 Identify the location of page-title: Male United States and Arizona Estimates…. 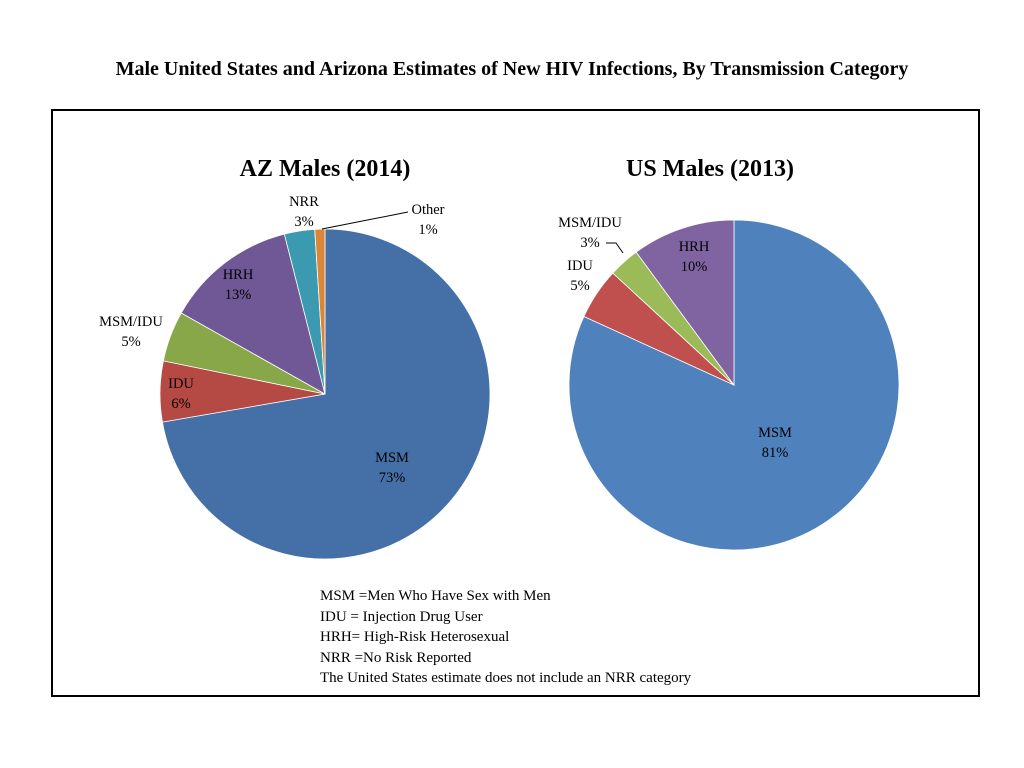
(512, 69).